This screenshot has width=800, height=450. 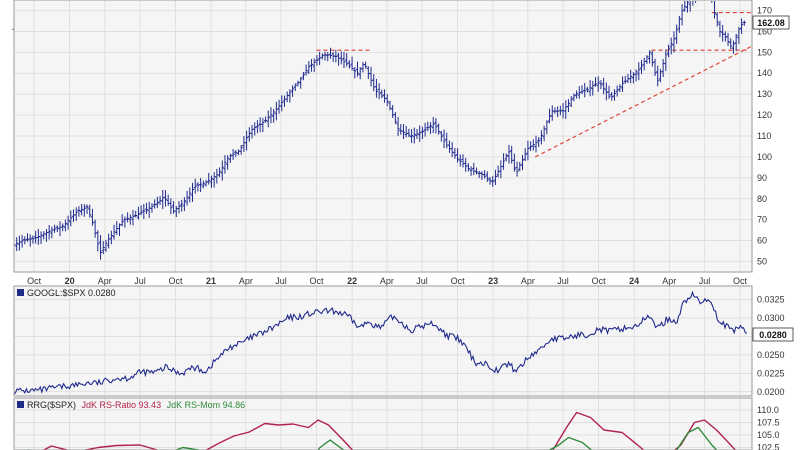 I want to click on date-tick-label: Jul, so click(x=563, y=281).